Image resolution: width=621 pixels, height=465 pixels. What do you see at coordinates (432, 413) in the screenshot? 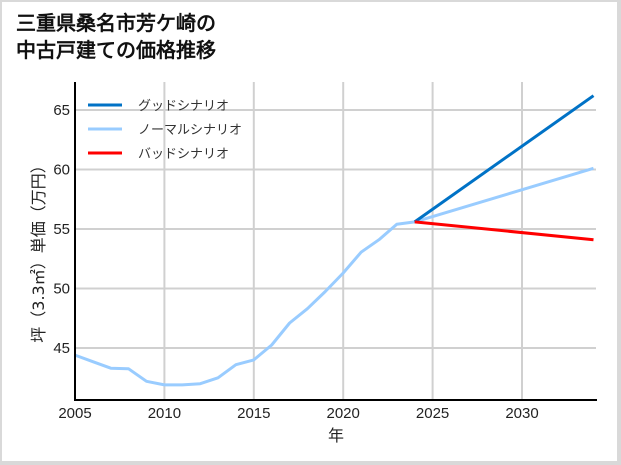
I see `x-tick-label: 2025` at bounding box center [432, 413].